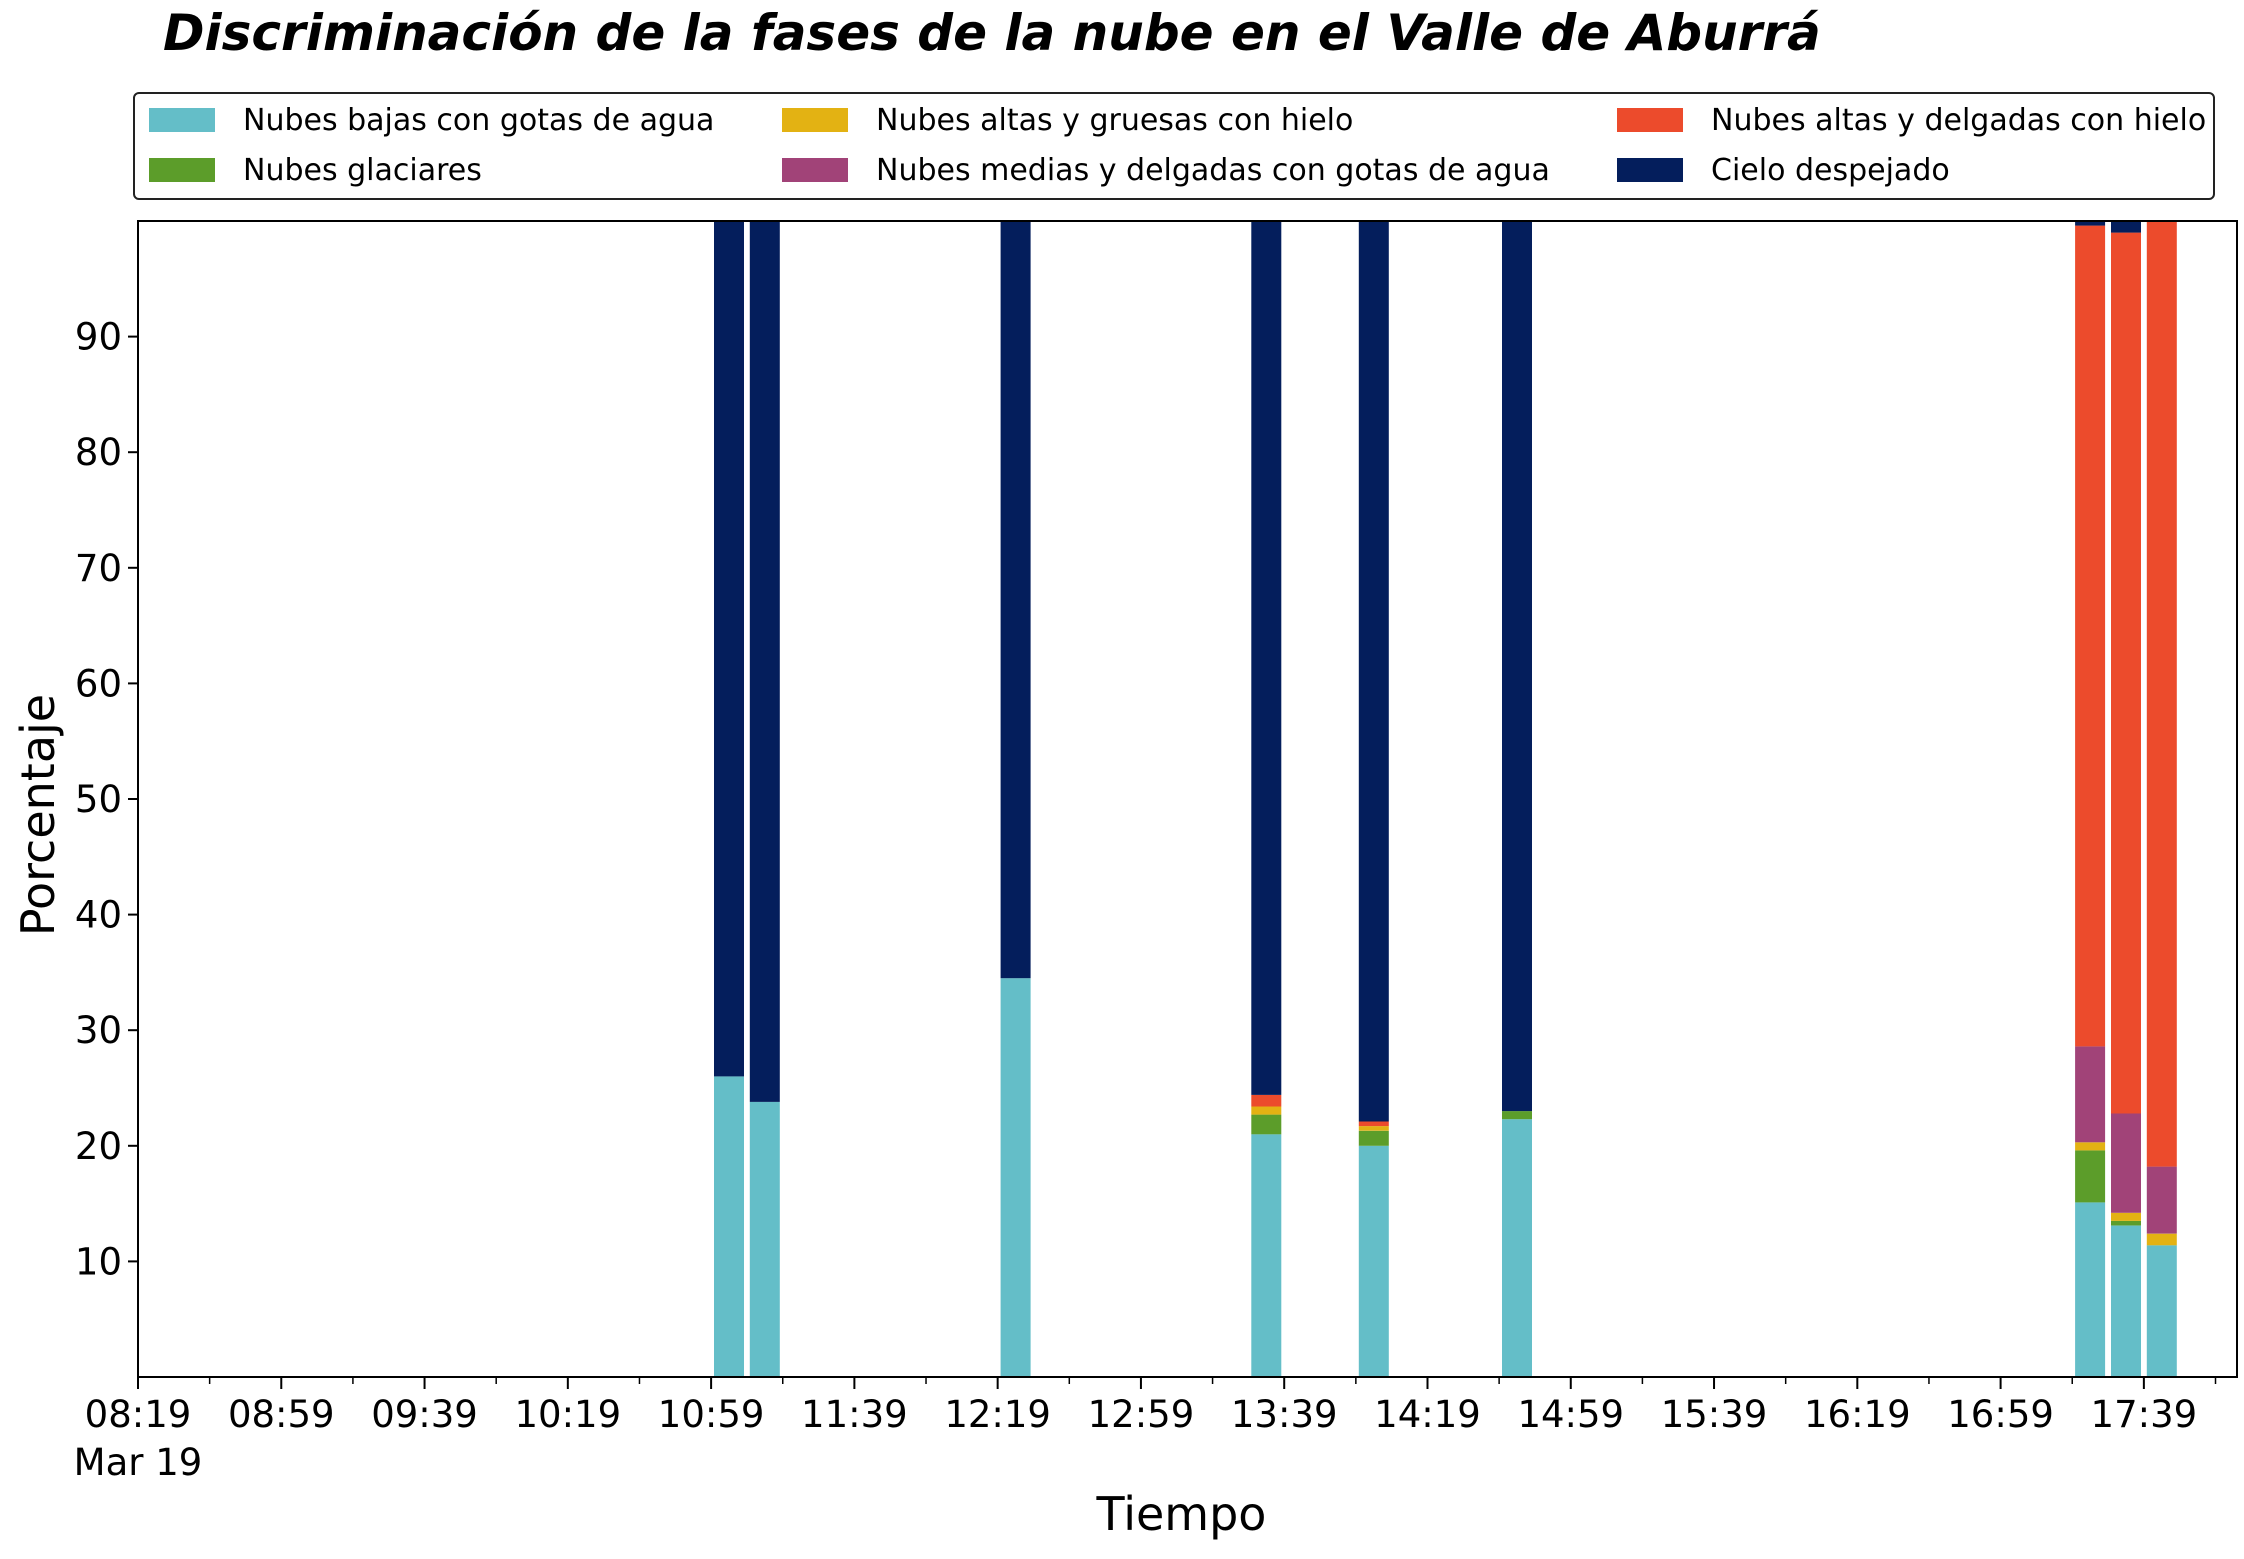  Describe the element at coordinates (1141, 1414) in the screenshot. I see `x-tick-label: 12:59` at that location.